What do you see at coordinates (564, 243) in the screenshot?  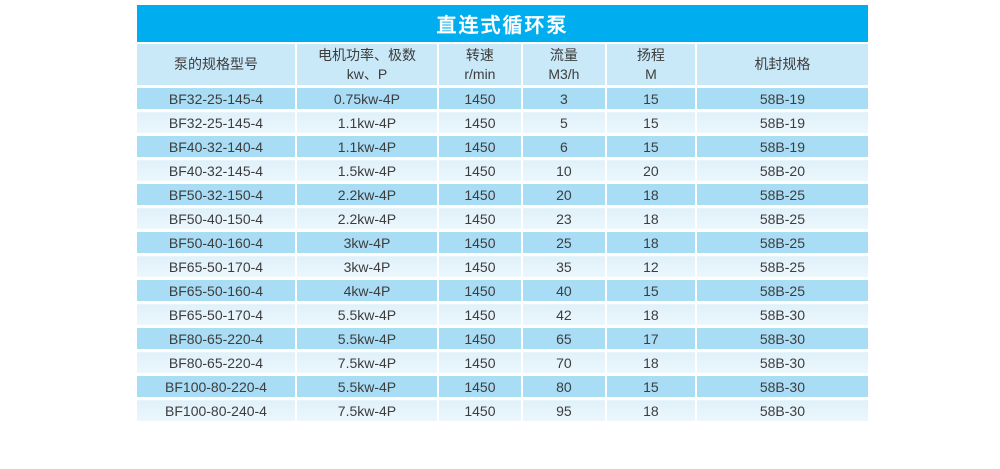 I see `table-cell: 25` at bounding box center [564, 243].